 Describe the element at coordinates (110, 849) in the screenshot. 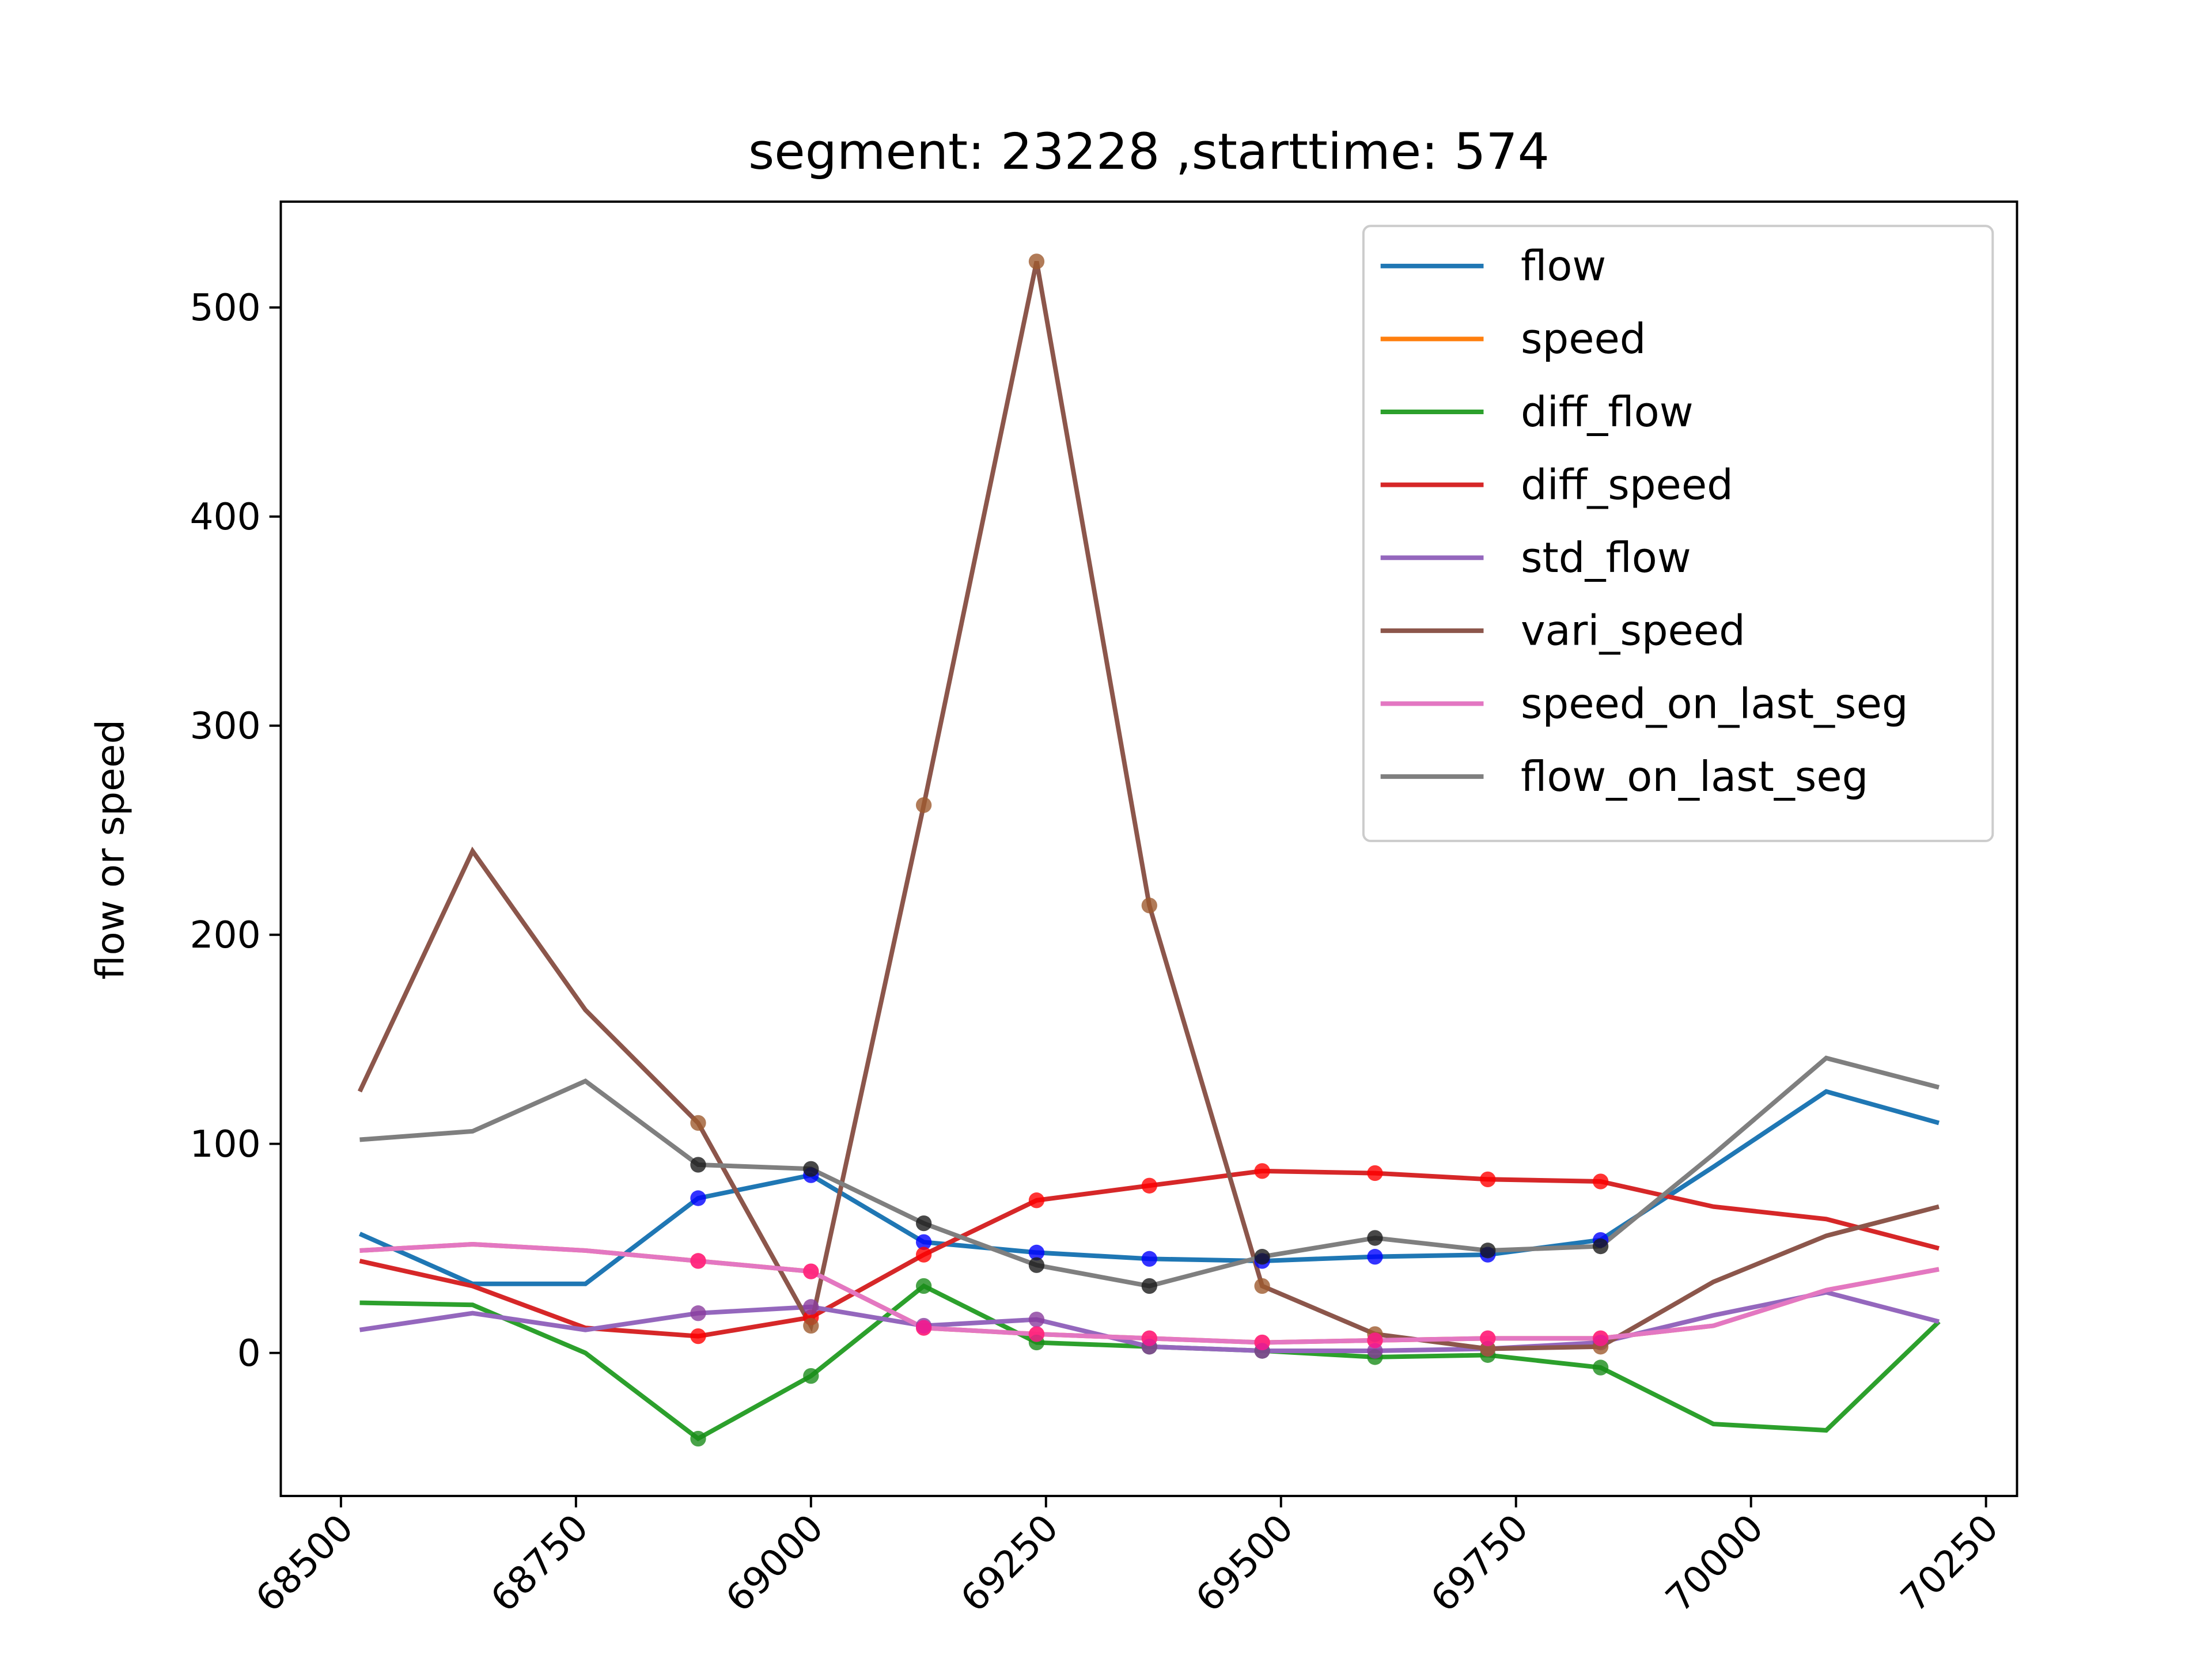

I see `y-axis-label: flow or speed` at that location.